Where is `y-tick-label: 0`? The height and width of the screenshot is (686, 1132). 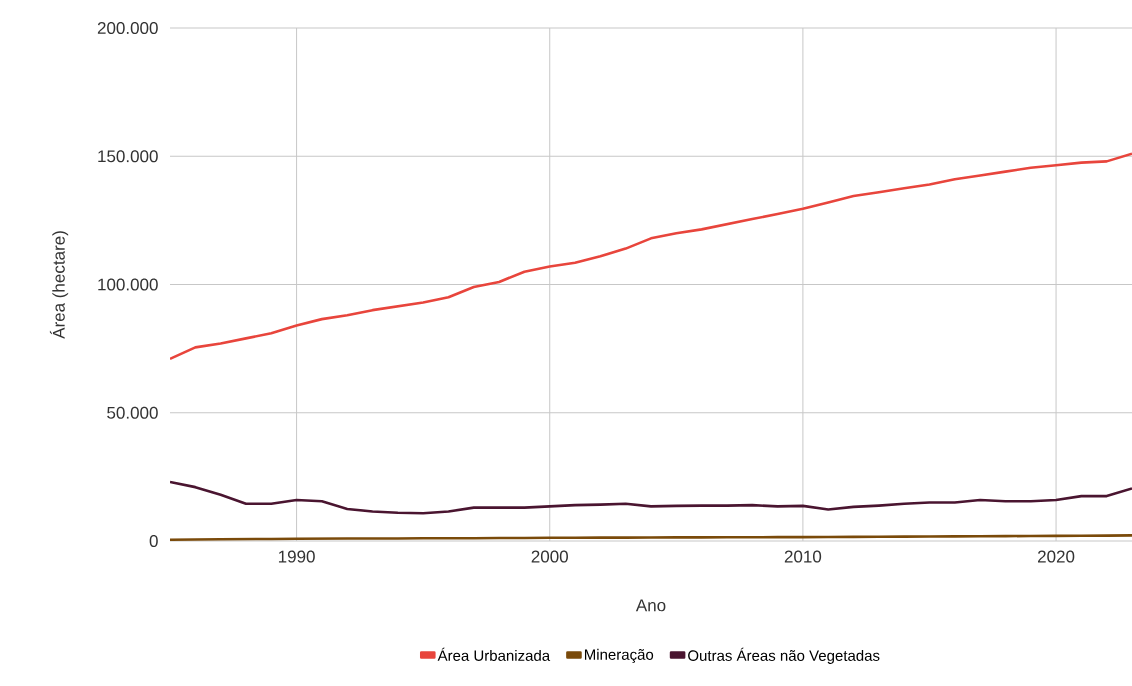
y-tick-label: 0 is located at coordinates (153, 541).